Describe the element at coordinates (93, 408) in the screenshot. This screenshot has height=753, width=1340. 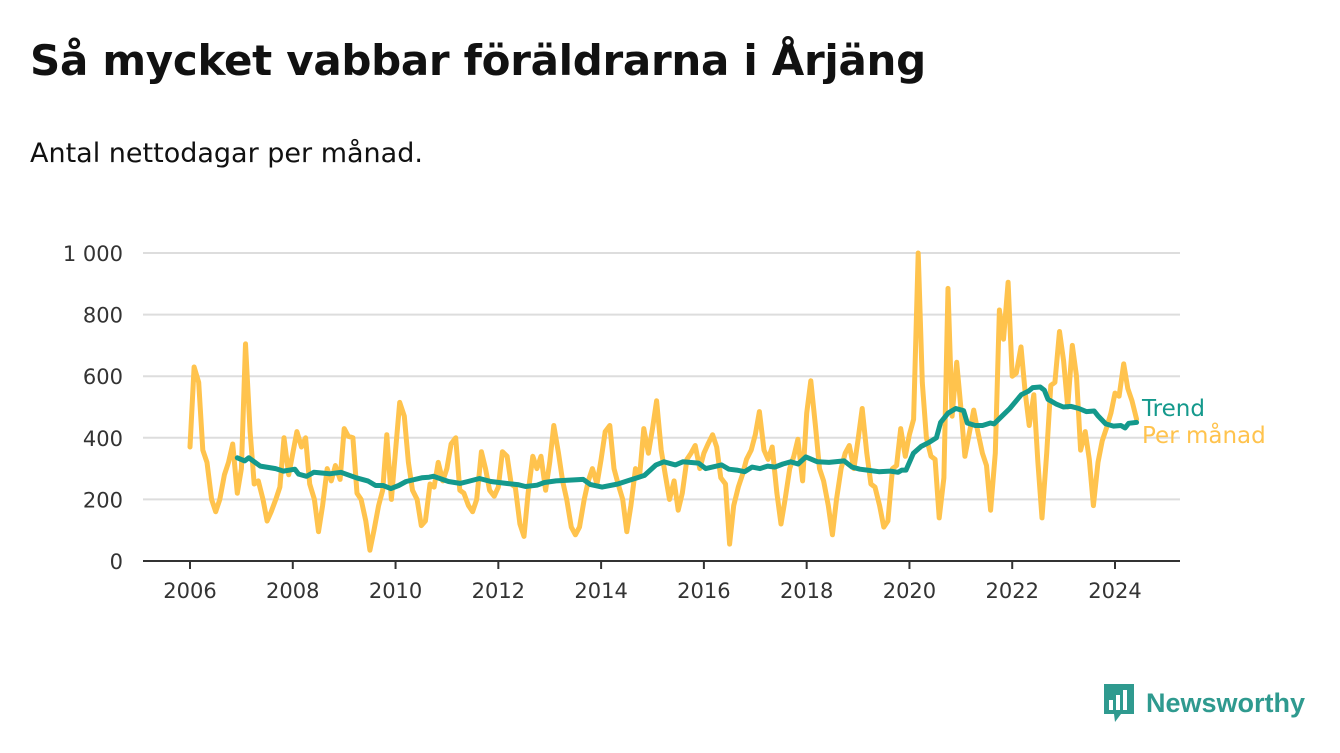
I see `y-axis-ticks: 0 200 400 600 800 1 000` at that location.